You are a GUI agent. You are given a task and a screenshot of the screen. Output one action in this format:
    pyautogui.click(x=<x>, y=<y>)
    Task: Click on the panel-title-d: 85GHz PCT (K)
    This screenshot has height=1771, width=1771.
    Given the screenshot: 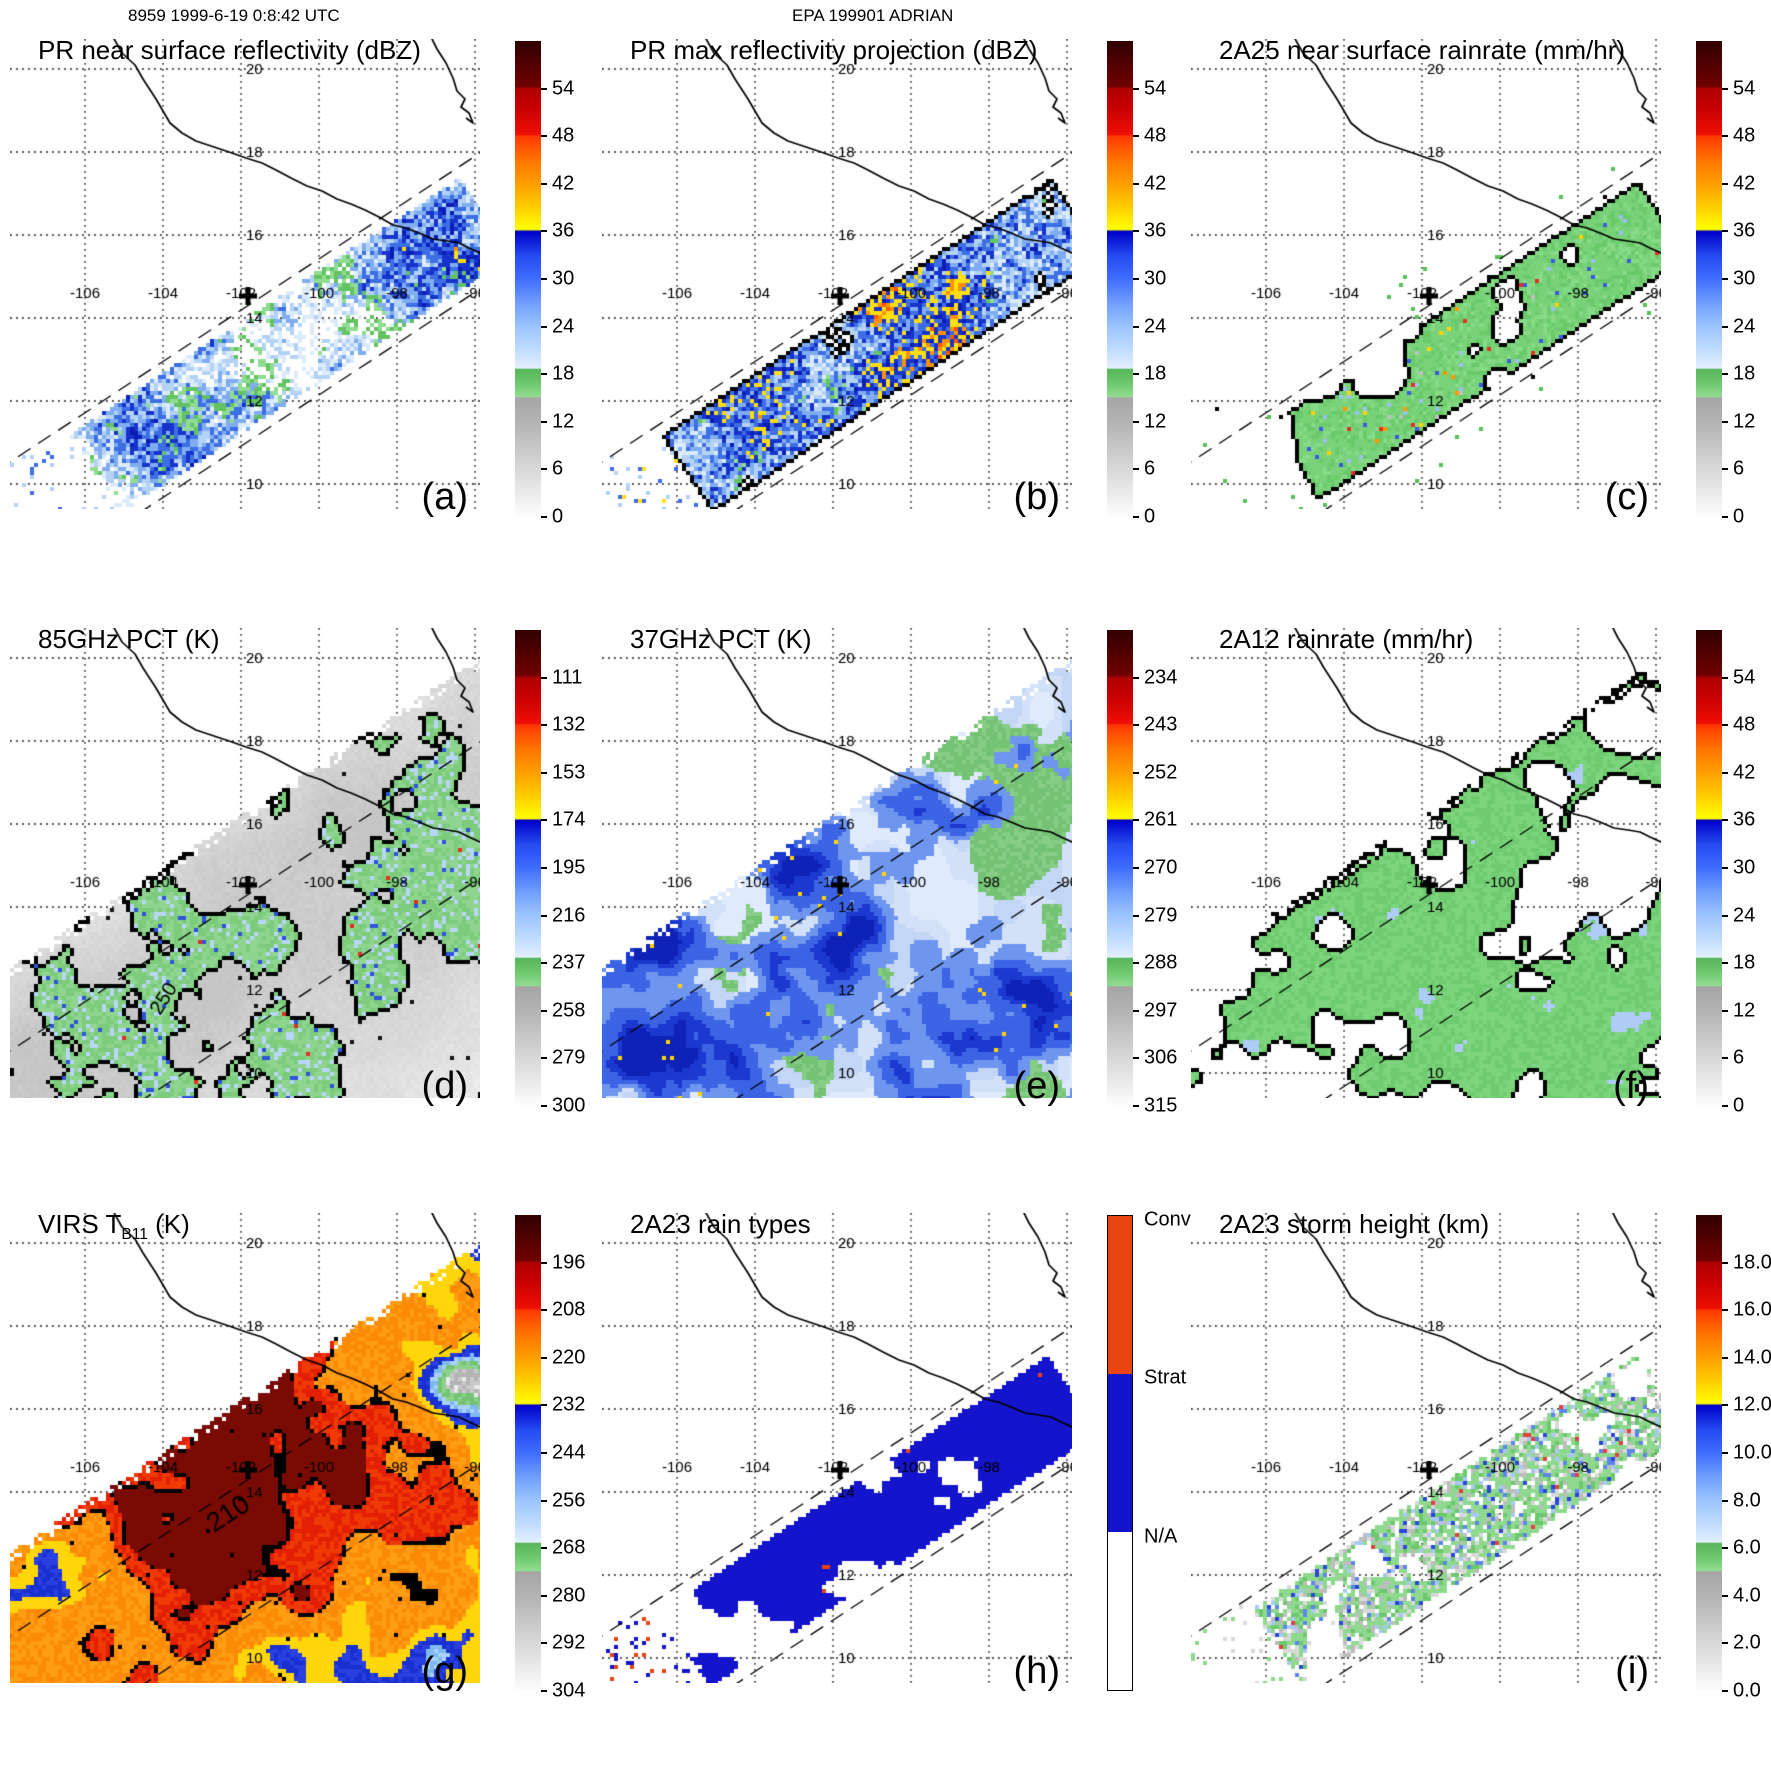 What is the action you would take?
    pyautogui.click(x=129, y=641)
    